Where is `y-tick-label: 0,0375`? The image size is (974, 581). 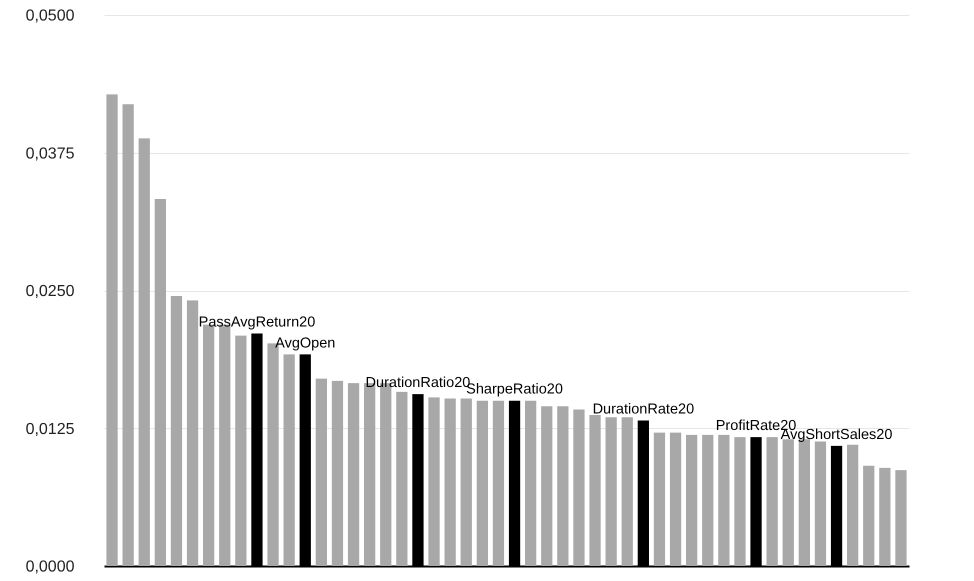 y-tick-label: 0,0375 is located at coordinates (50, 153).